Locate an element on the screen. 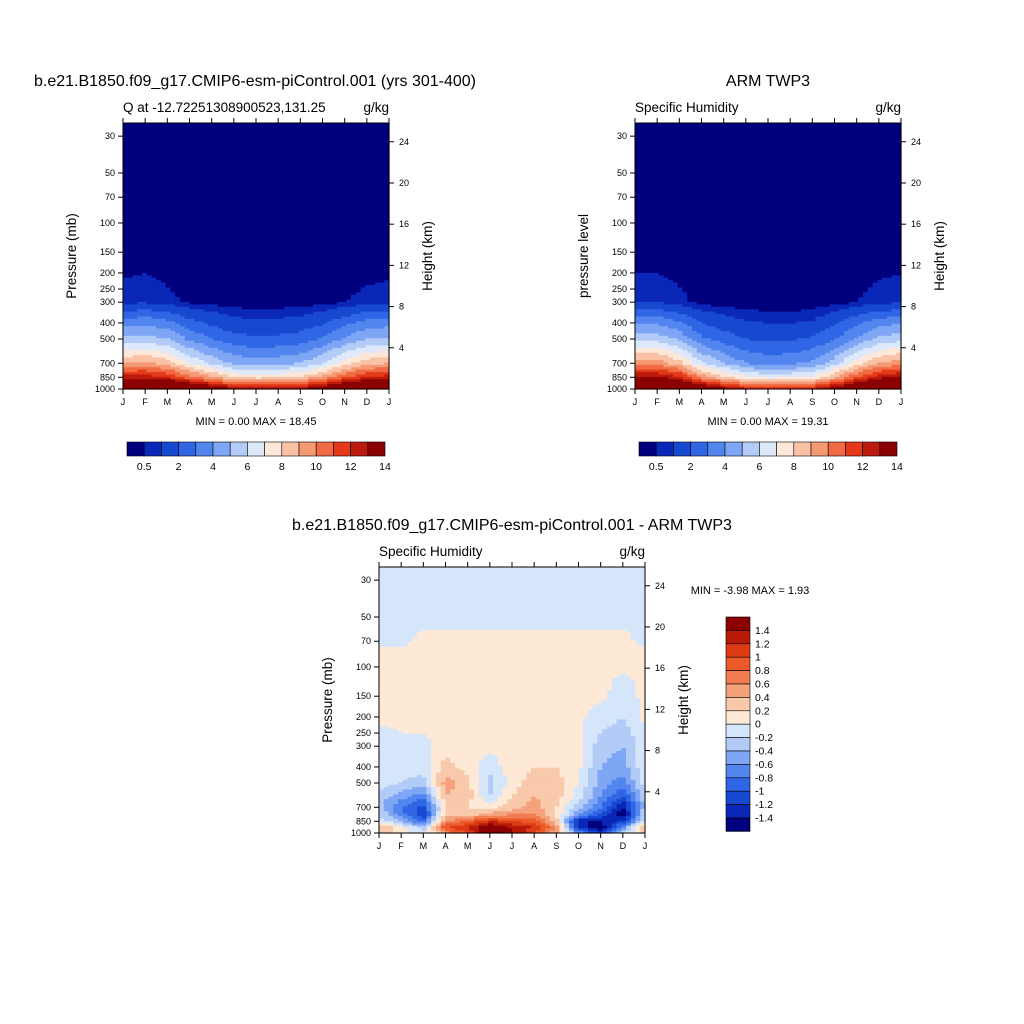 The height and width of the screenshot is (1024, 1024). panel-model-variable-label: Q at -12.72251308900523,131.25 is located at coordinates (224, 107).